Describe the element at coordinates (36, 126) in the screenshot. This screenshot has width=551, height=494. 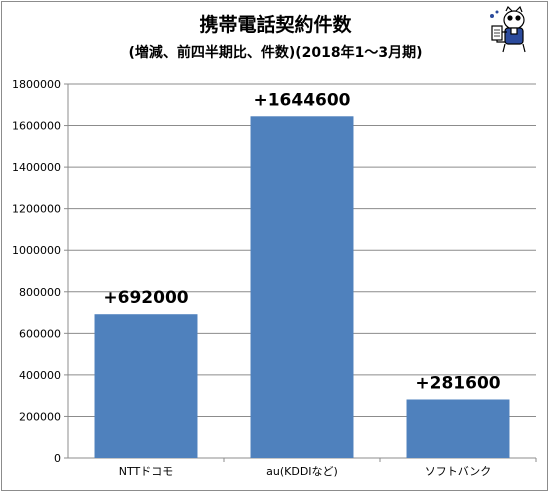
I see `y-tick-label: 1600000` at that location.